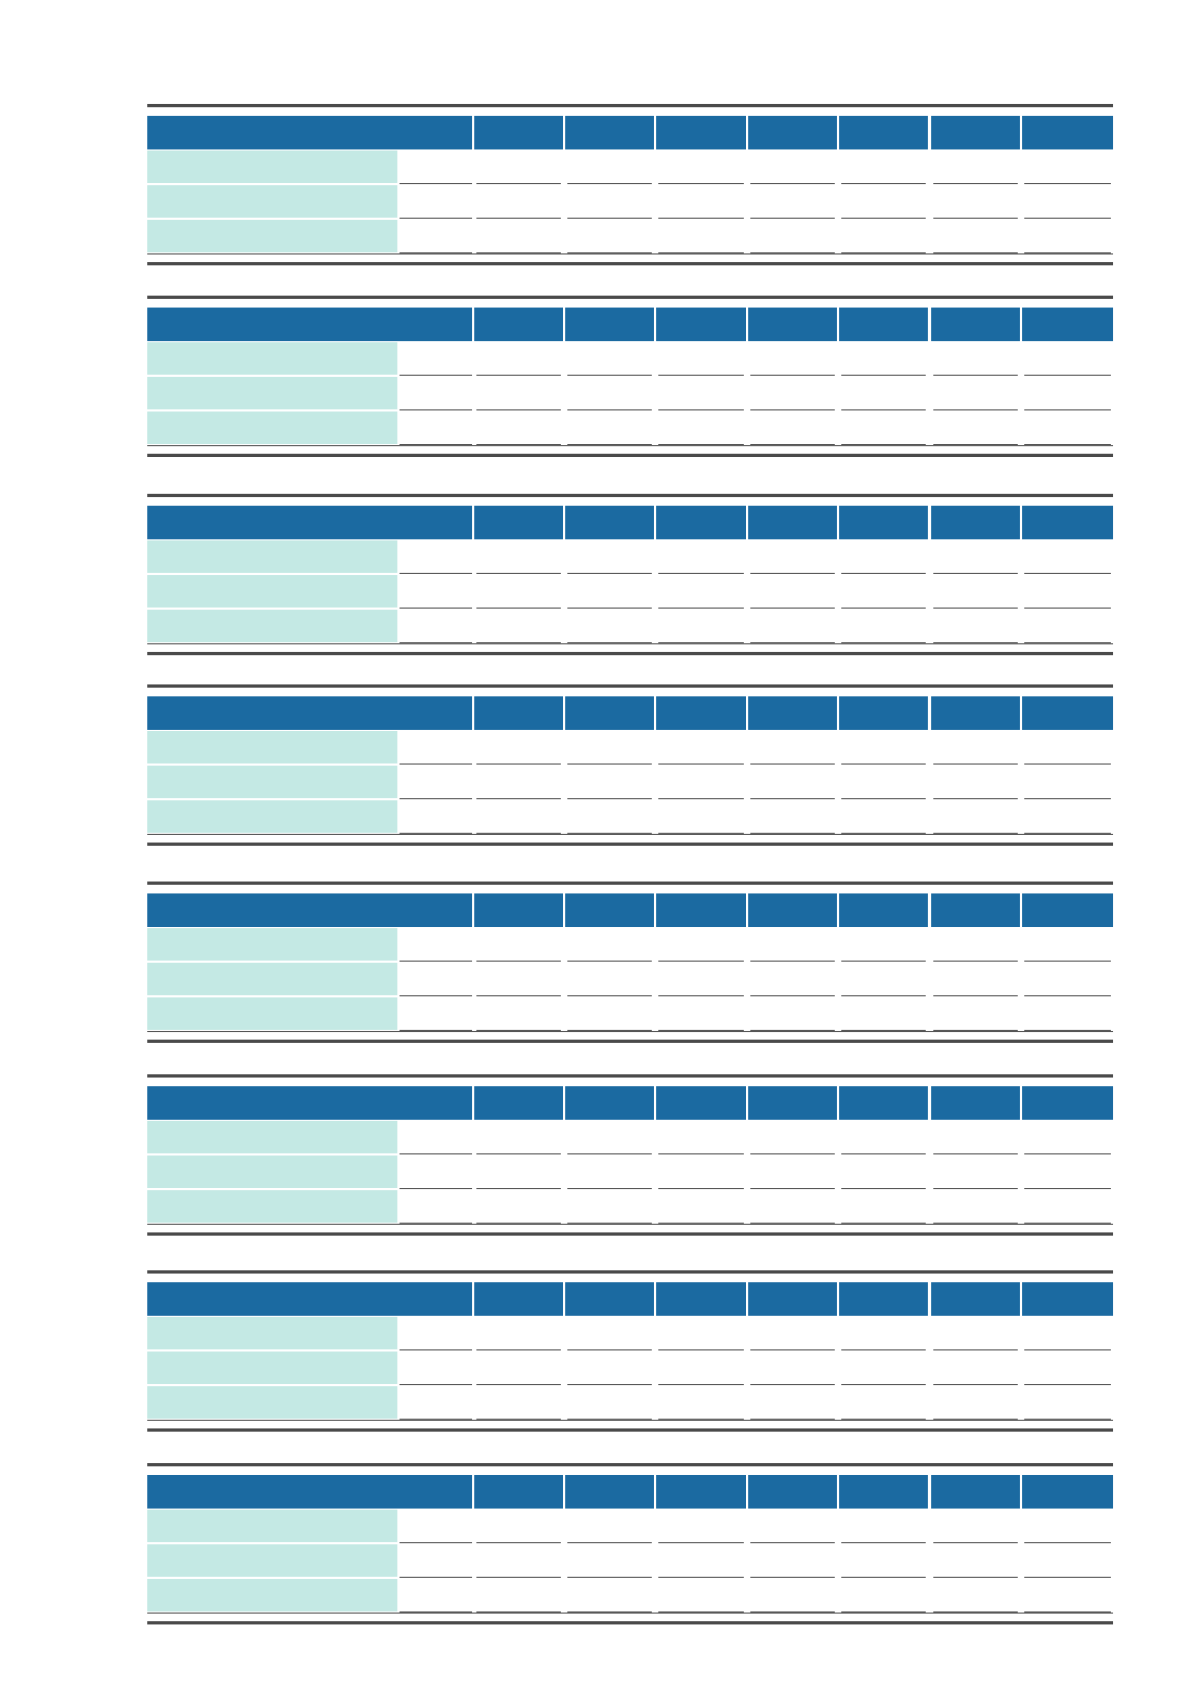 This screenshot has width=1191, height=1684. What do you see at coordinates (630, 1041) in the screenshot?
I see `bottom-rule` at bounding box center [630, 1041].